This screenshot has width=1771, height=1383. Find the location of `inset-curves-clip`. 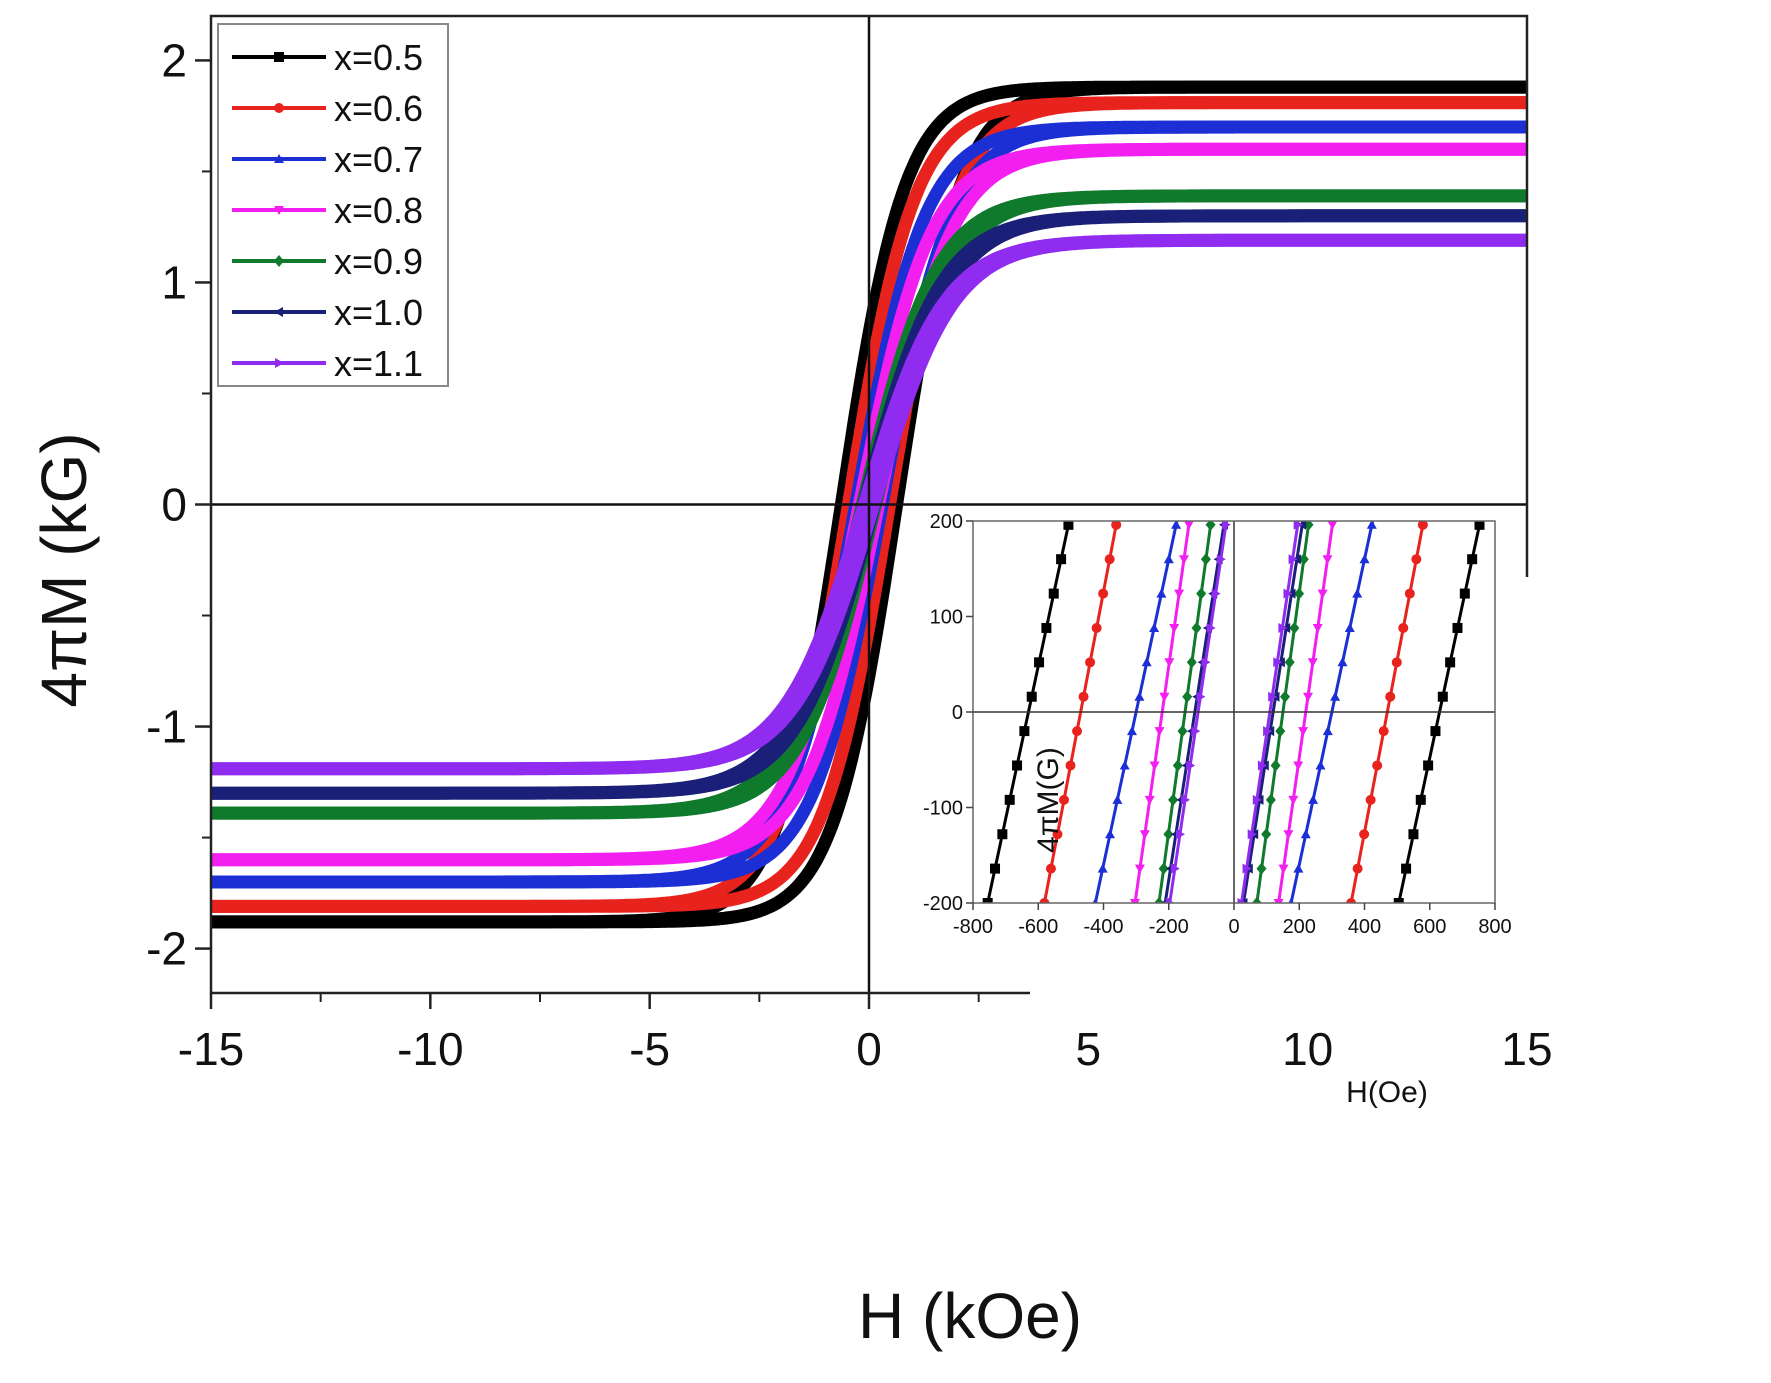

inset-curves-clip is located at coordinates (1233, 712).